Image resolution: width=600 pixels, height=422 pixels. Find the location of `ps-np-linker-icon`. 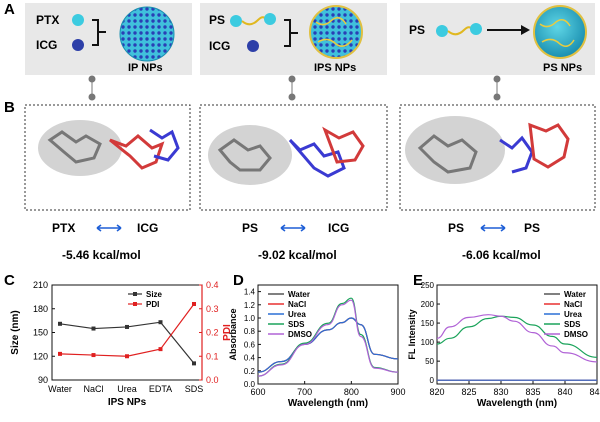

ps-np-linker-icon is located at coordinates (557, 33).